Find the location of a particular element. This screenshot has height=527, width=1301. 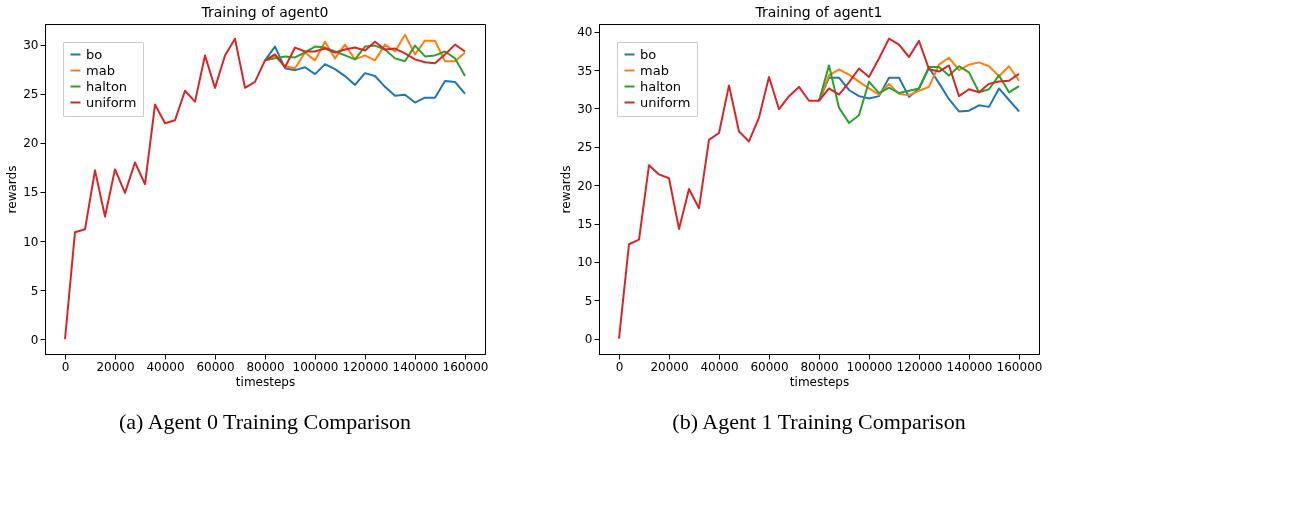

y-tick-label: 35 is located at coordinates (585, 70).